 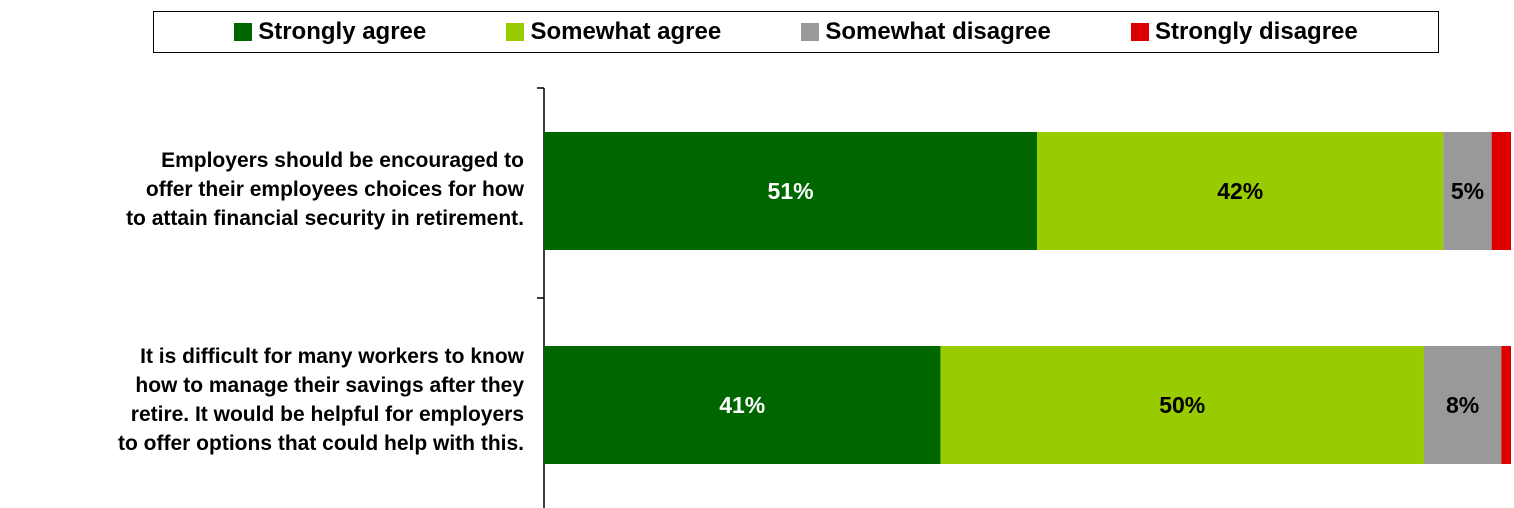 I want to click on data-label: 42%, so click(x=1240, y=191).